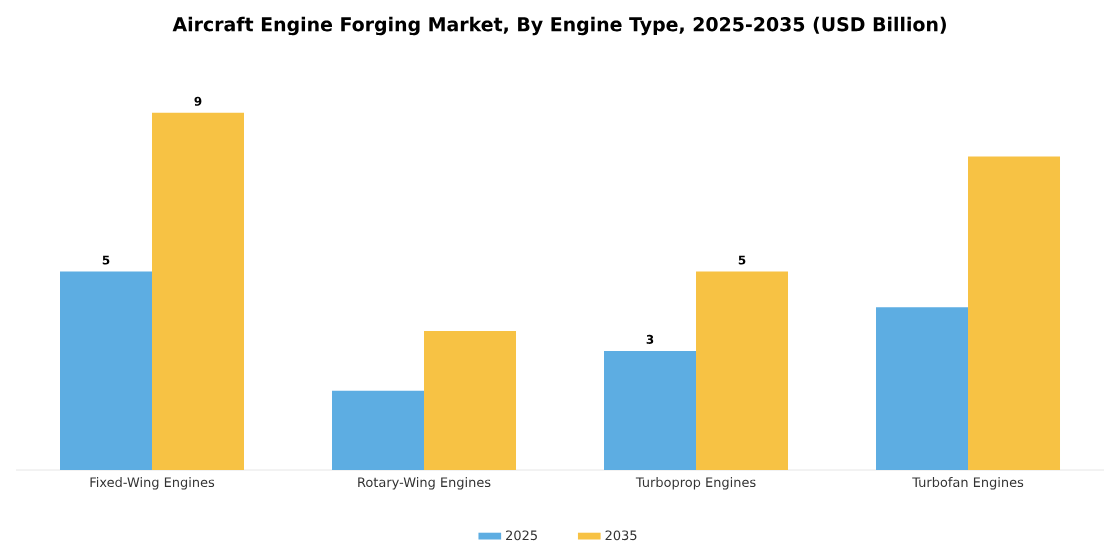  I want to click on chart-title: Aircraft Engine Forging Market, By Engine Type, 2025-2035 (USD Billion), so click(559, 26).